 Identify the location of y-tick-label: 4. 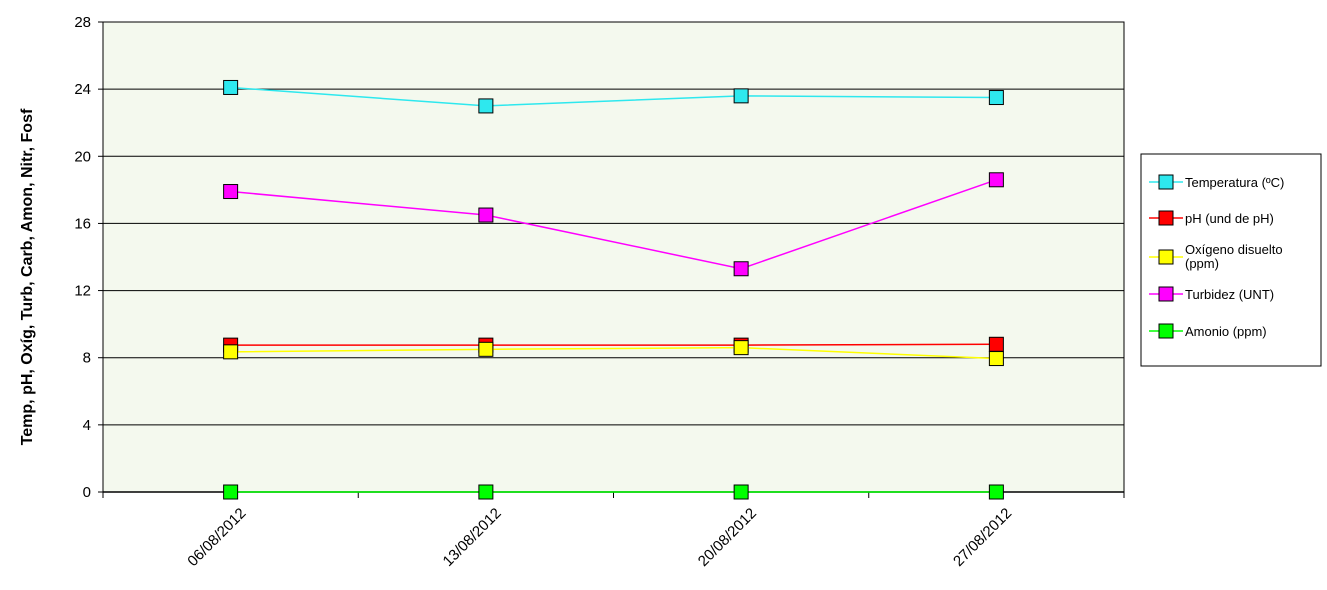
(87, 425).